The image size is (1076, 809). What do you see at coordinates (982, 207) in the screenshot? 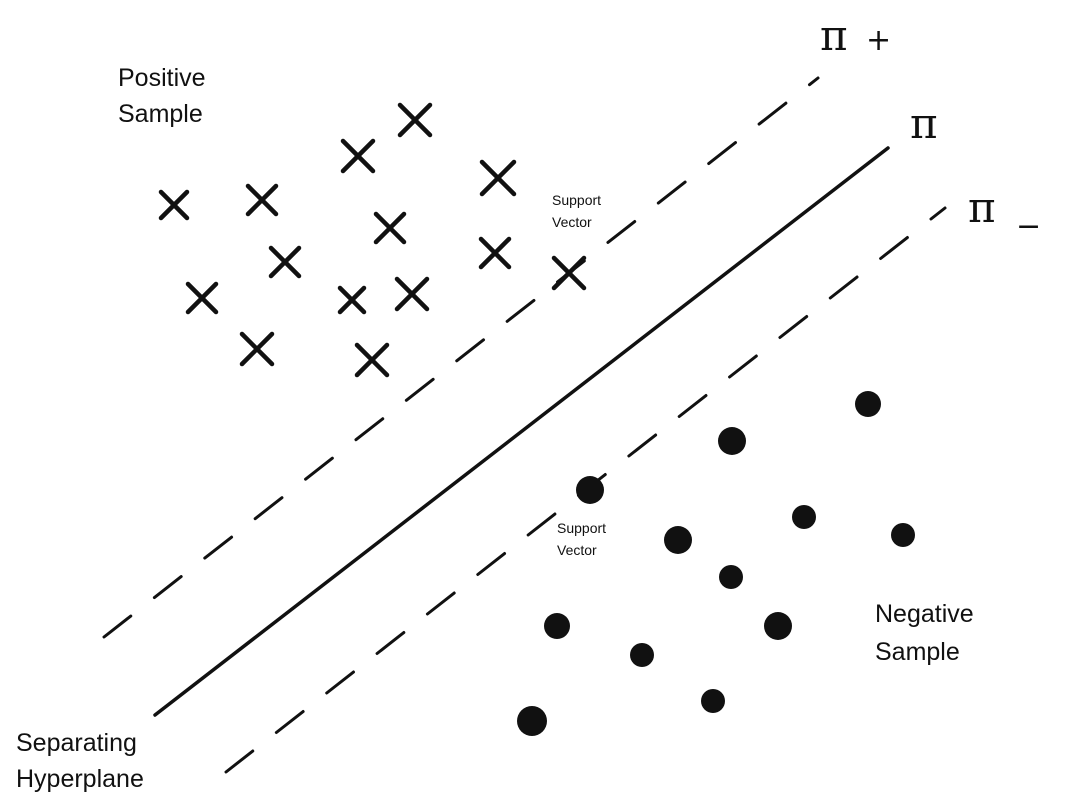
I see `pi-minus-symbol: π` at bounding box center [982, 207].